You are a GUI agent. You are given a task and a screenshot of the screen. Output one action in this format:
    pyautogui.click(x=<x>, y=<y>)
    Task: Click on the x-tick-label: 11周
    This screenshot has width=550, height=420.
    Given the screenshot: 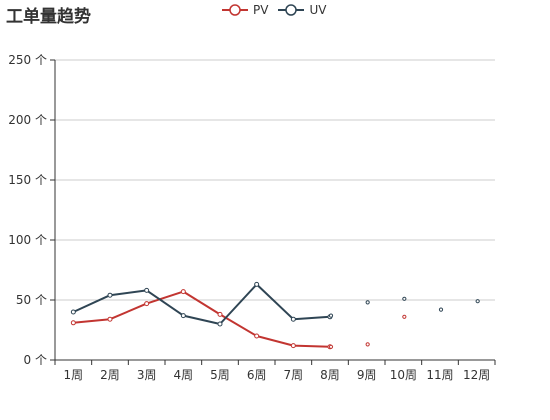 What is the action you would take?
    pyautogui.click(x=439, y=375)
    